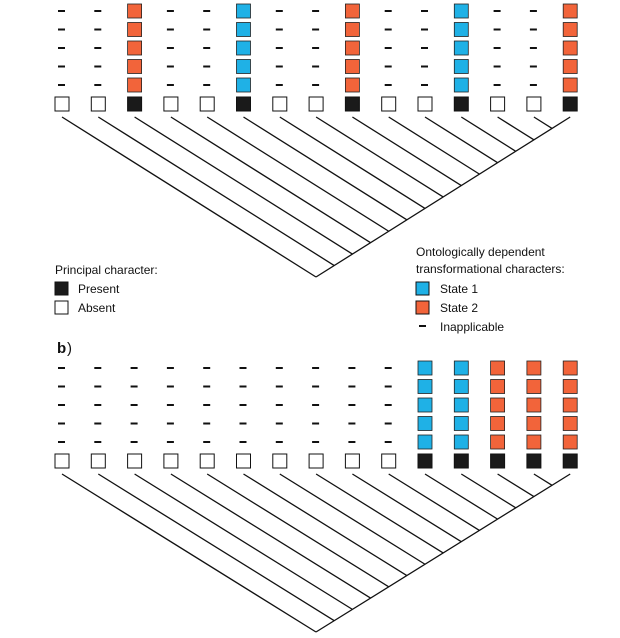 The image size is (620, 638). I want to click on panel-b-paren: ), so click(69, 348).